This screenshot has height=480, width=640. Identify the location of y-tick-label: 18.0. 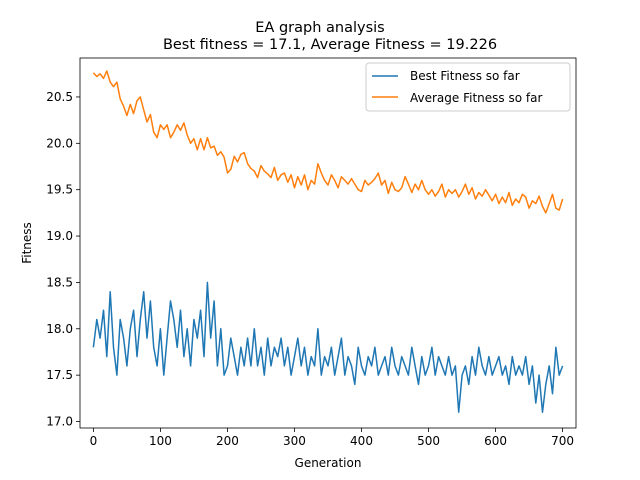
(59, 329).